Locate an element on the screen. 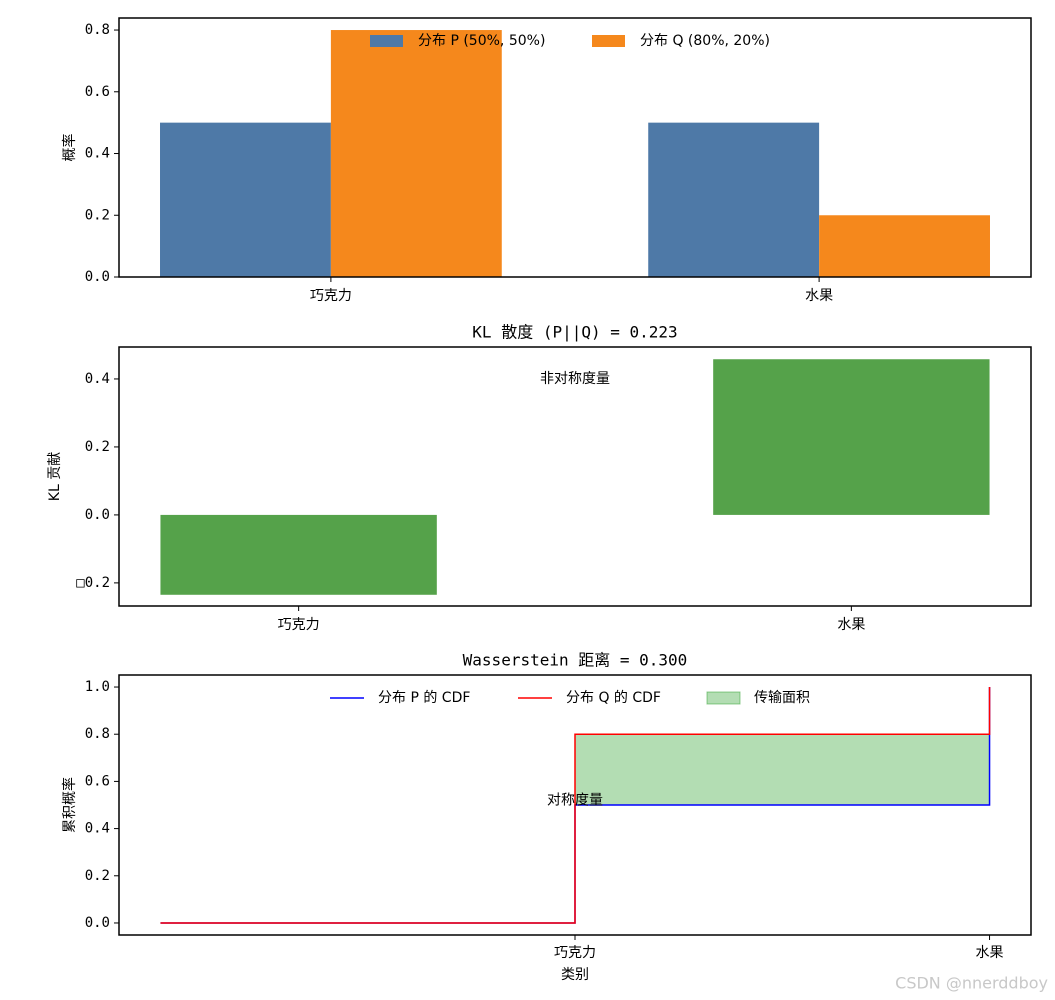  legend-label: 分布 Q 的 CDF is located at coordinates (613, 698).